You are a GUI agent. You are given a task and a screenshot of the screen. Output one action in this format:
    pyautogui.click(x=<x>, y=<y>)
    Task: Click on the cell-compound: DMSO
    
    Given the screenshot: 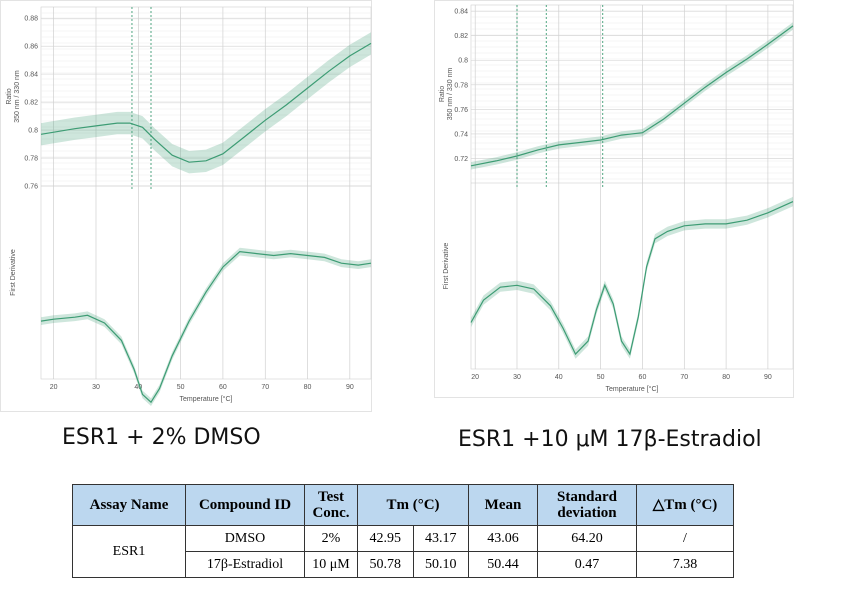 What is the action you would take?
    pyautogui.click(x=245, y=538)
    